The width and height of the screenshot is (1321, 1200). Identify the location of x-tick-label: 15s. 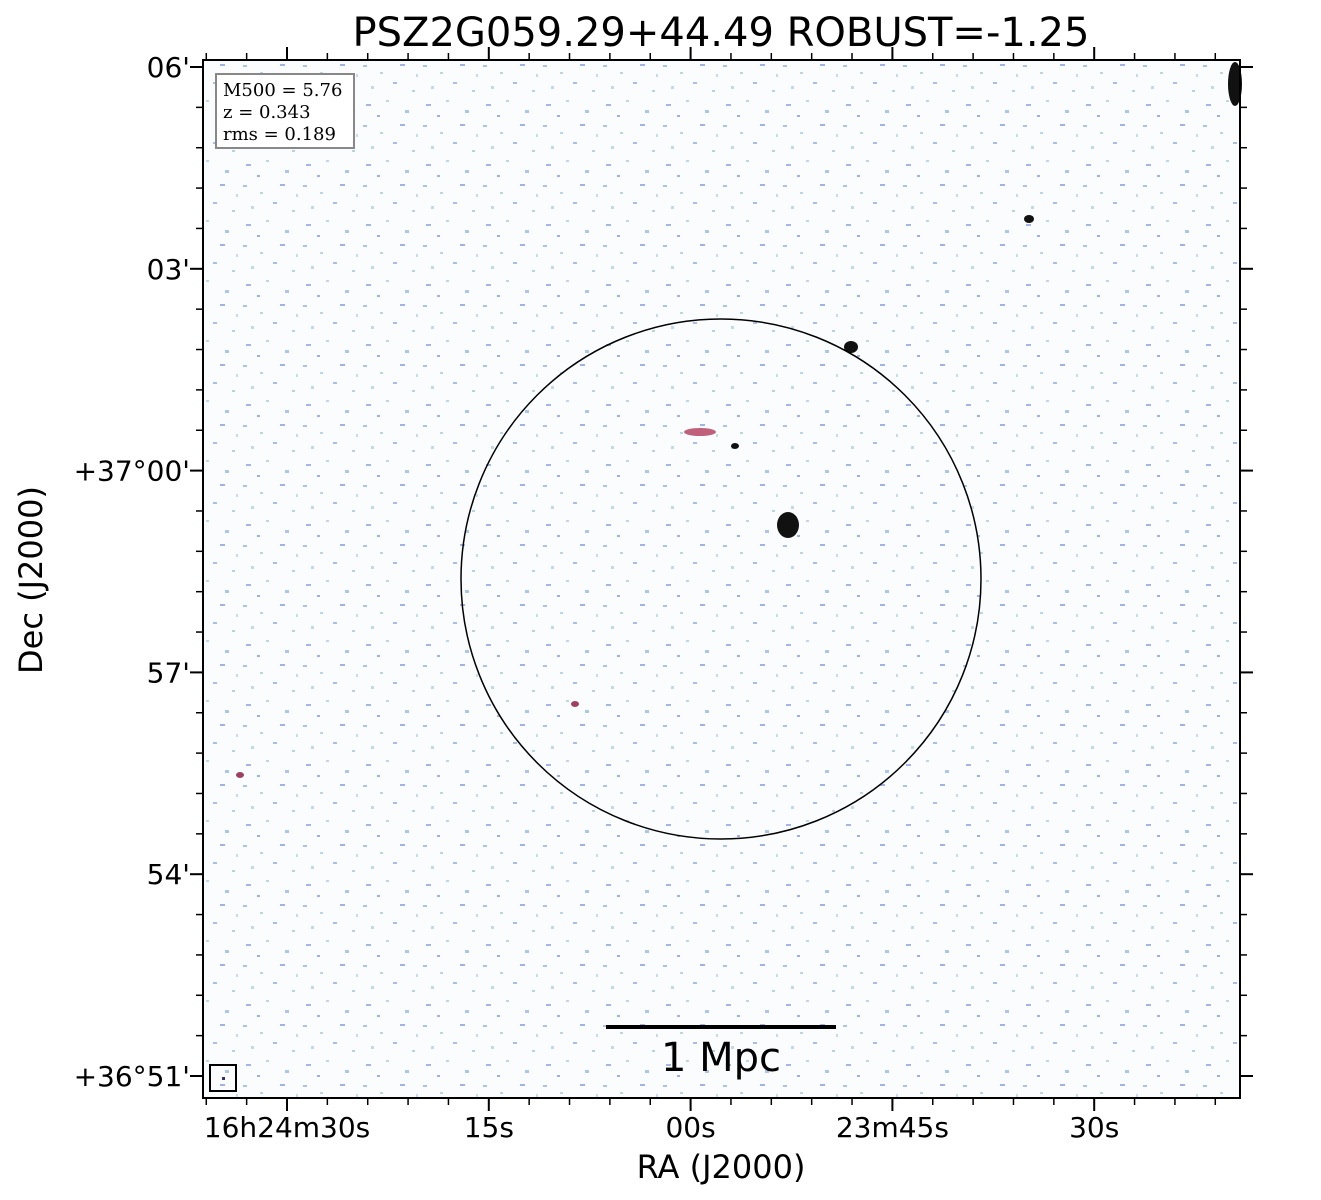
(489, 1127).